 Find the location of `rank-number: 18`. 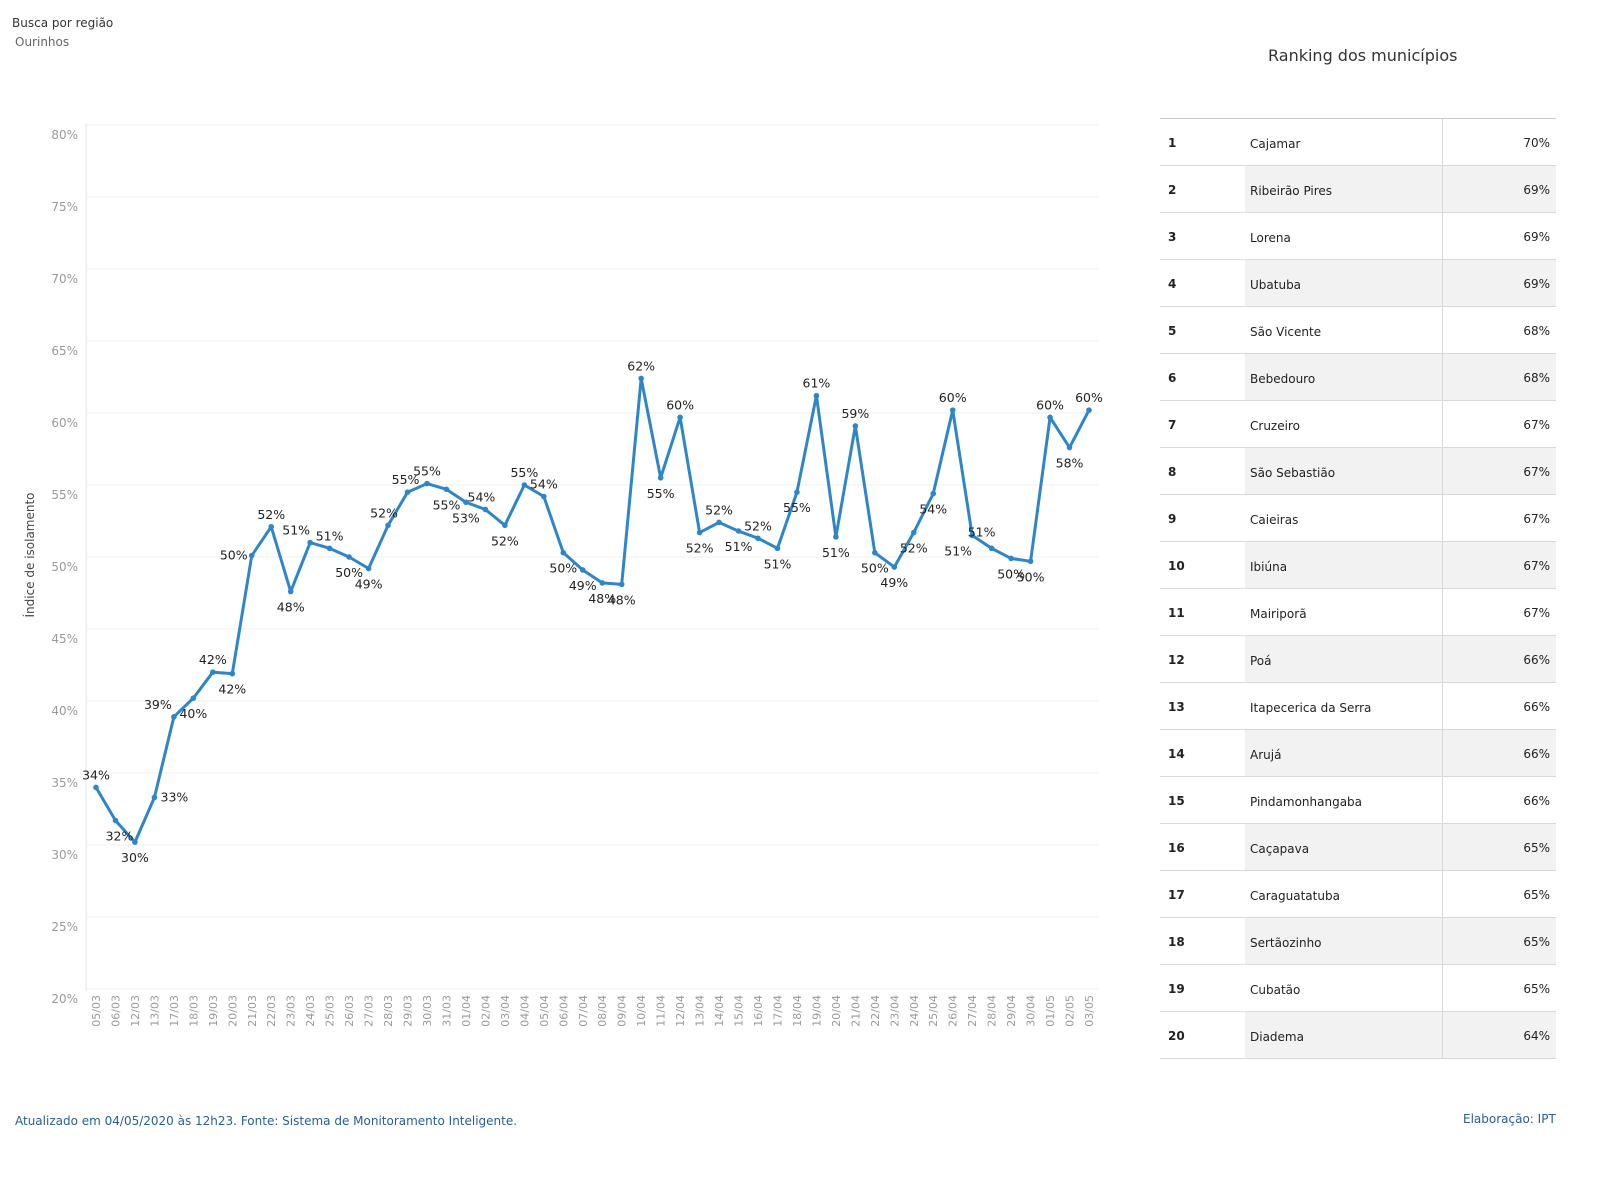

rank-number: 18 is located at coordinates (1176, 942).